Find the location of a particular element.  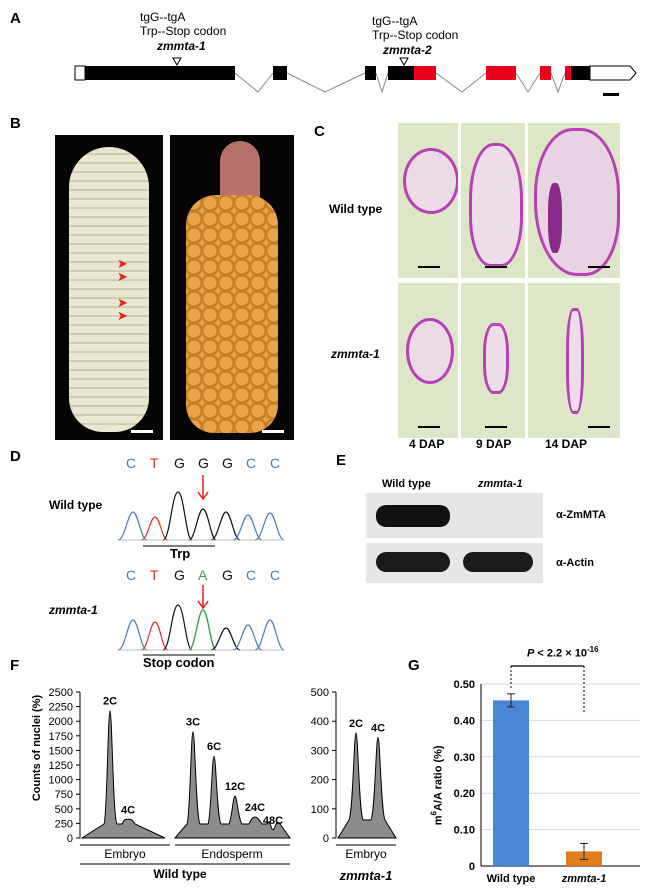

f-endosperm-hist-label-1: 6C is located at coordinates (214, 747).